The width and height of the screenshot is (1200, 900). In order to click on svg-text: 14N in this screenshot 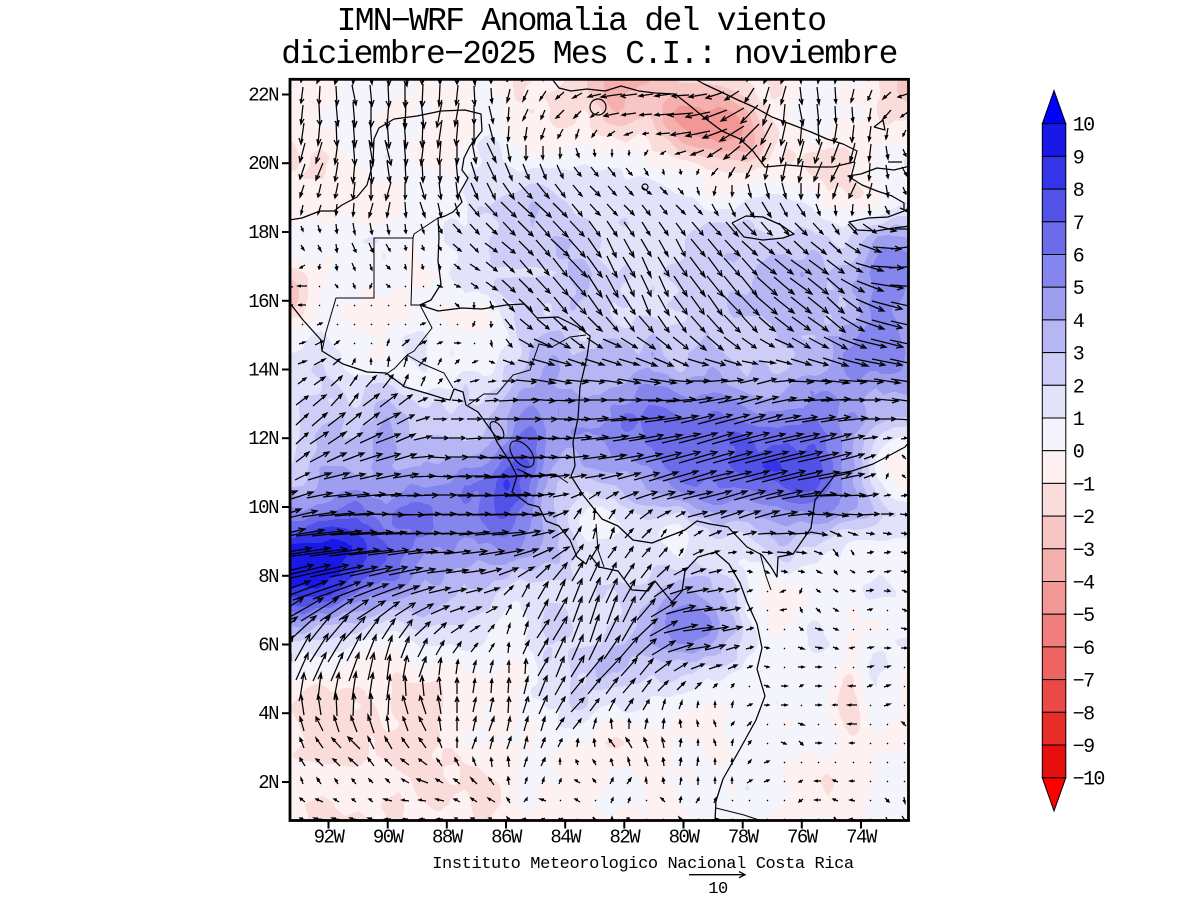, I will do `click(263, 371)`.